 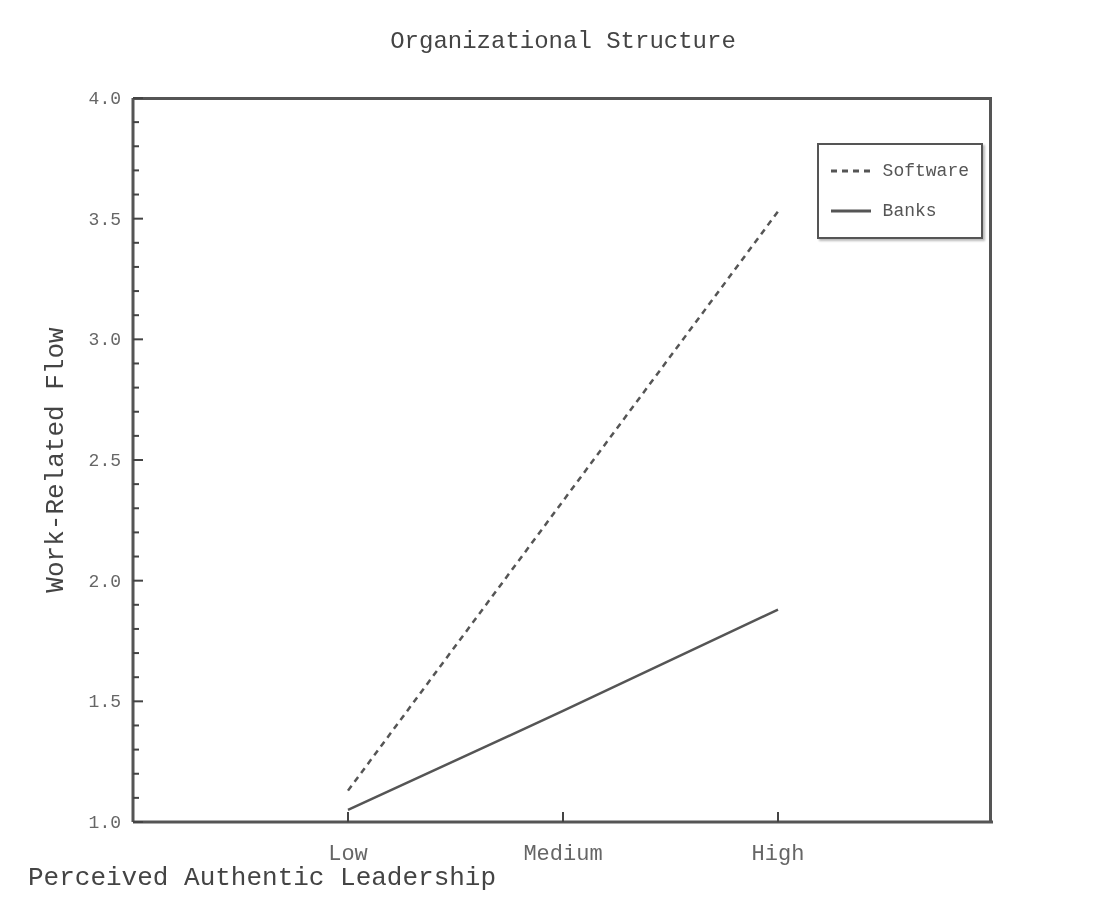 I want to click on y-tick-label: 3.0, so click(x=104, y=340).